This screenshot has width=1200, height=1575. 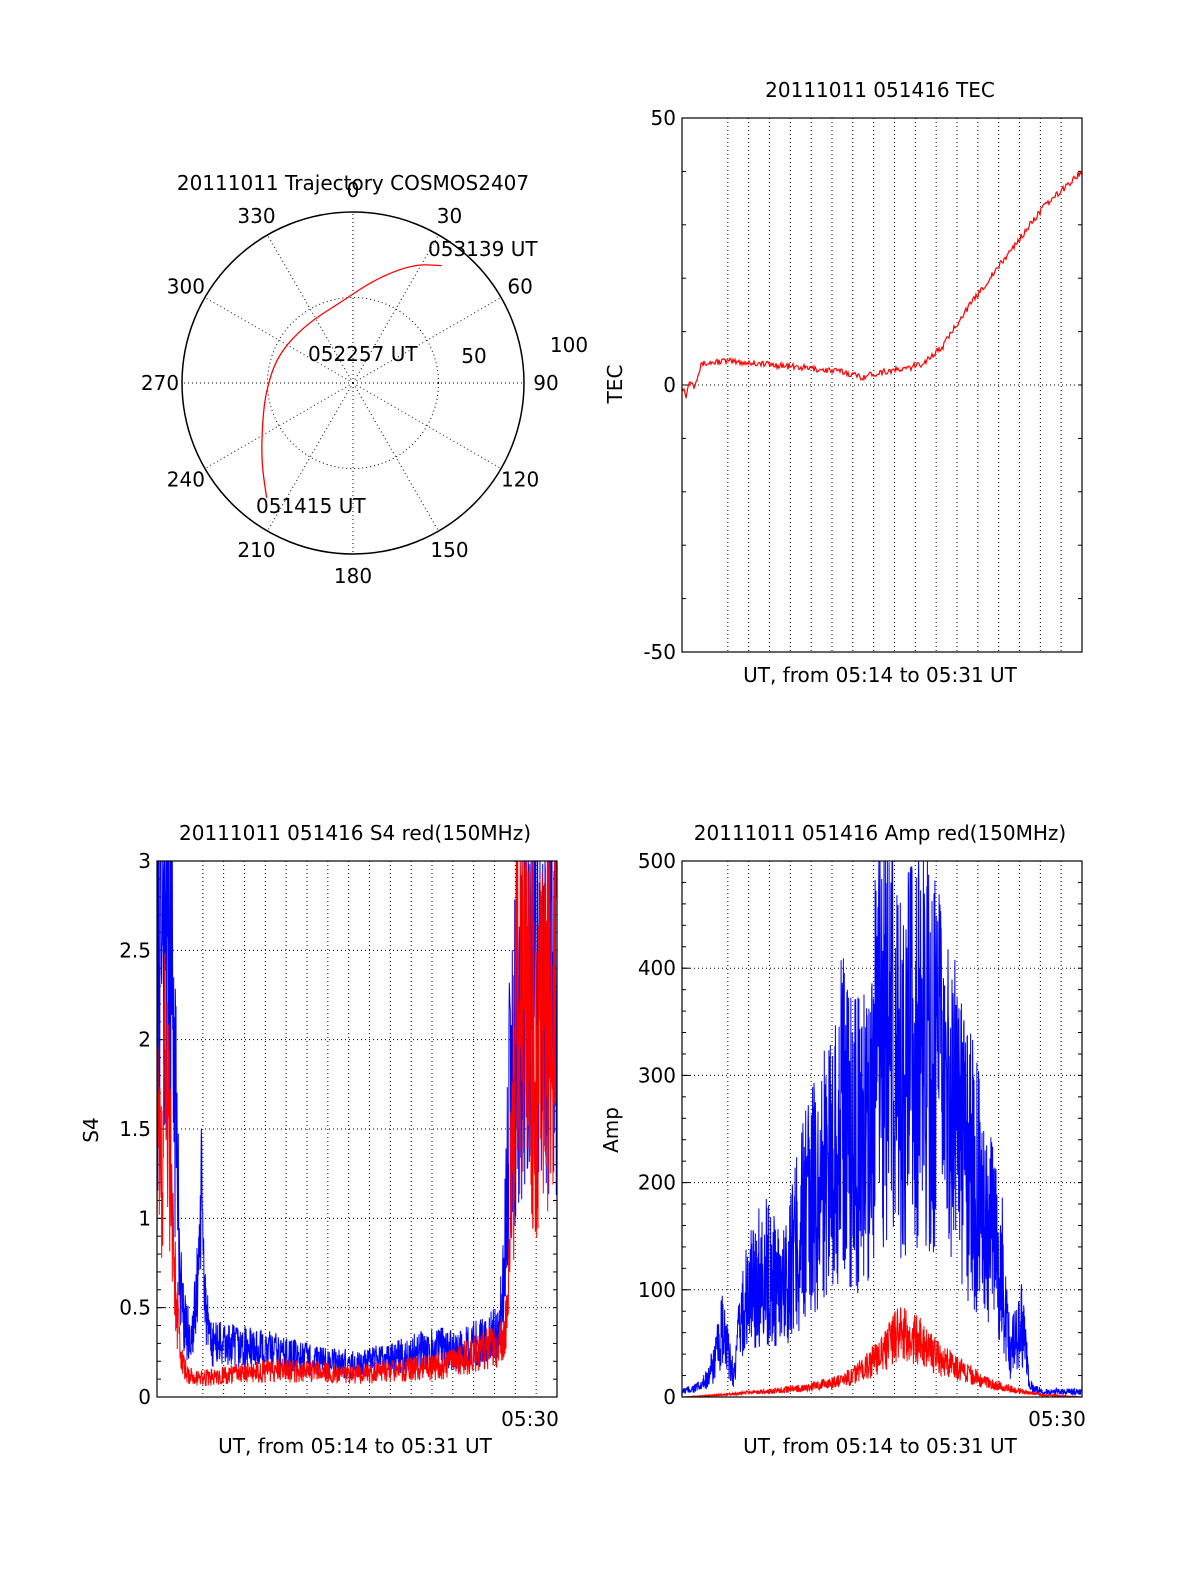 I want to click on p3-plot-frame, so click(x=882, y=1129).